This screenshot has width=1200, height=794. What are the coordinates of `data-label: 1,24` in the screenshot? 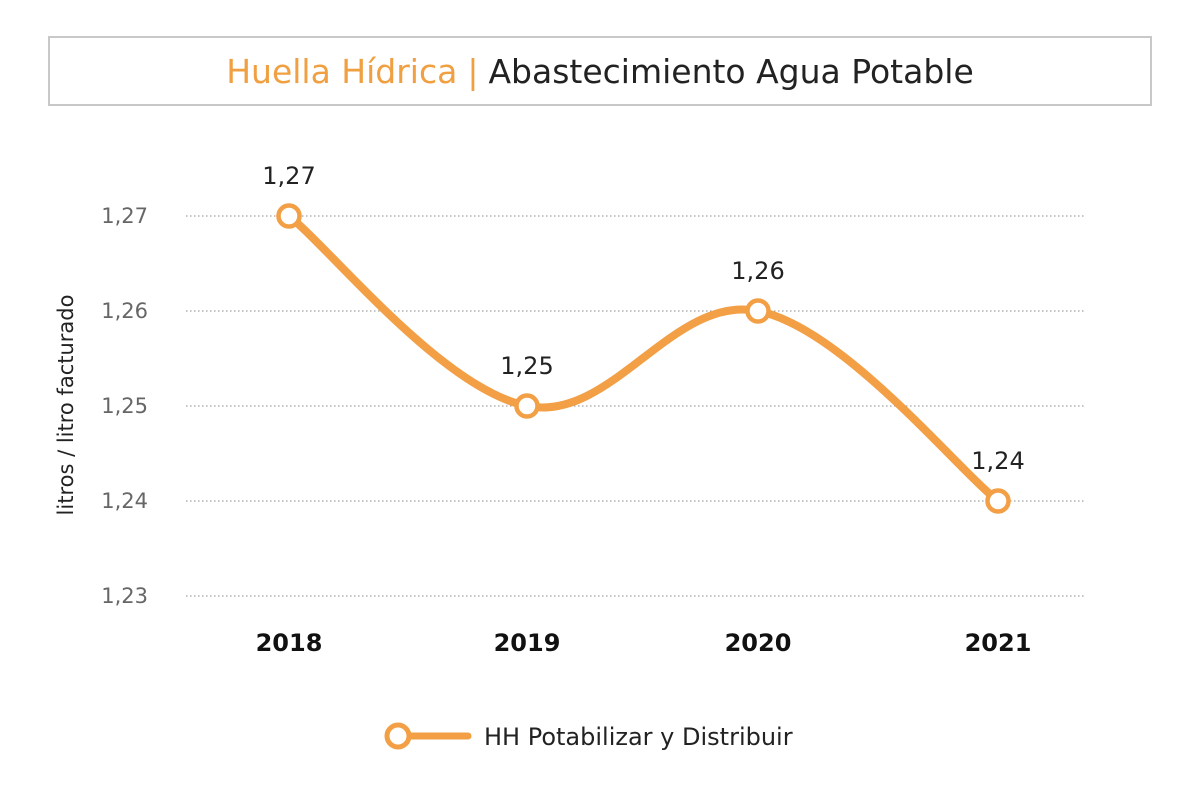 It's located at (997, 461).